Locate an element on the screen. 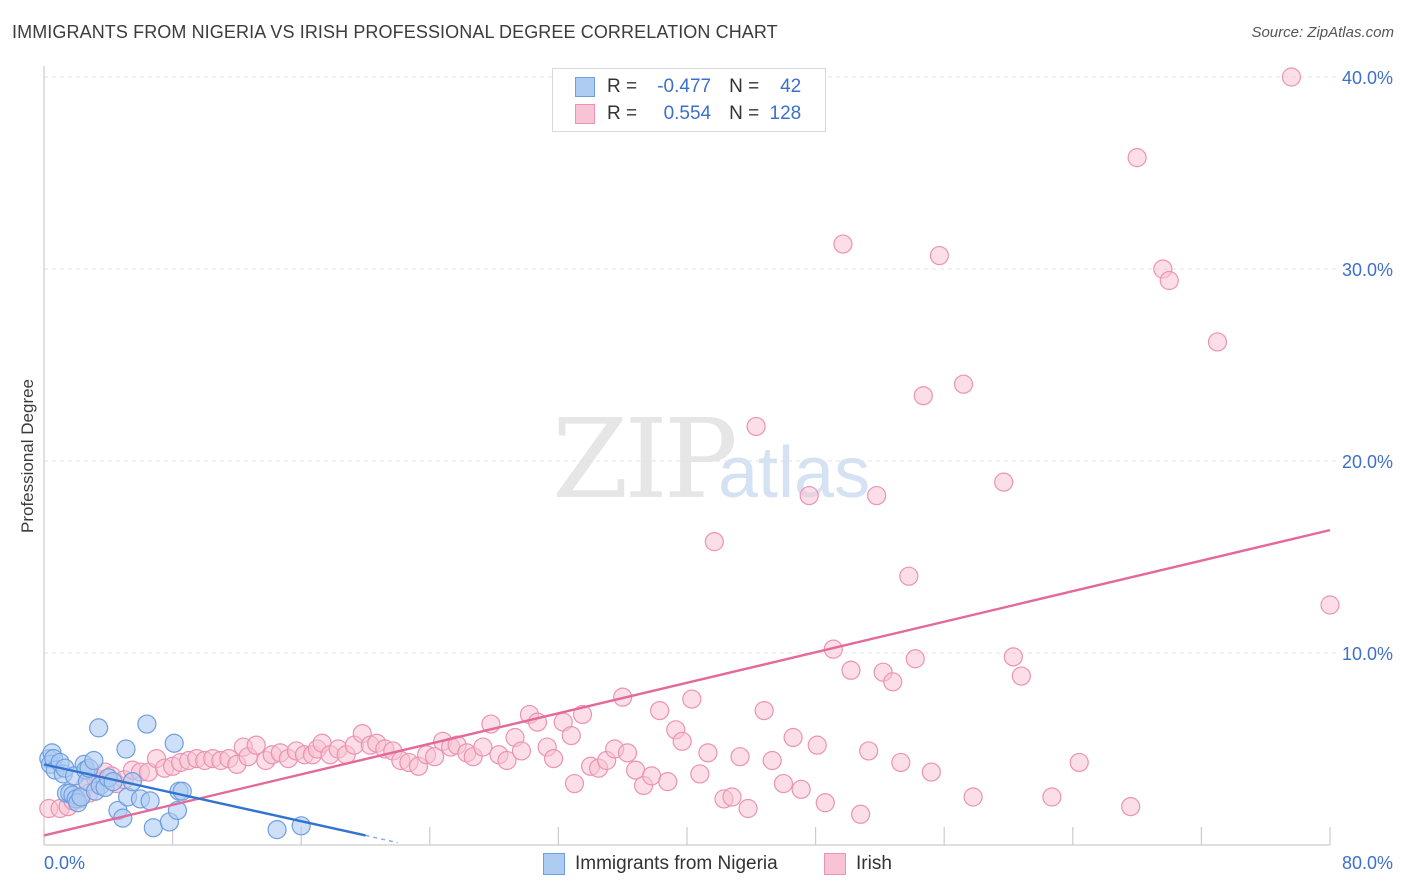 The width and height of the screenshot is (1406, 892). bottom-legend-label-nigeria: Immigrants from Nigeria is located at coordinates (676, 863).